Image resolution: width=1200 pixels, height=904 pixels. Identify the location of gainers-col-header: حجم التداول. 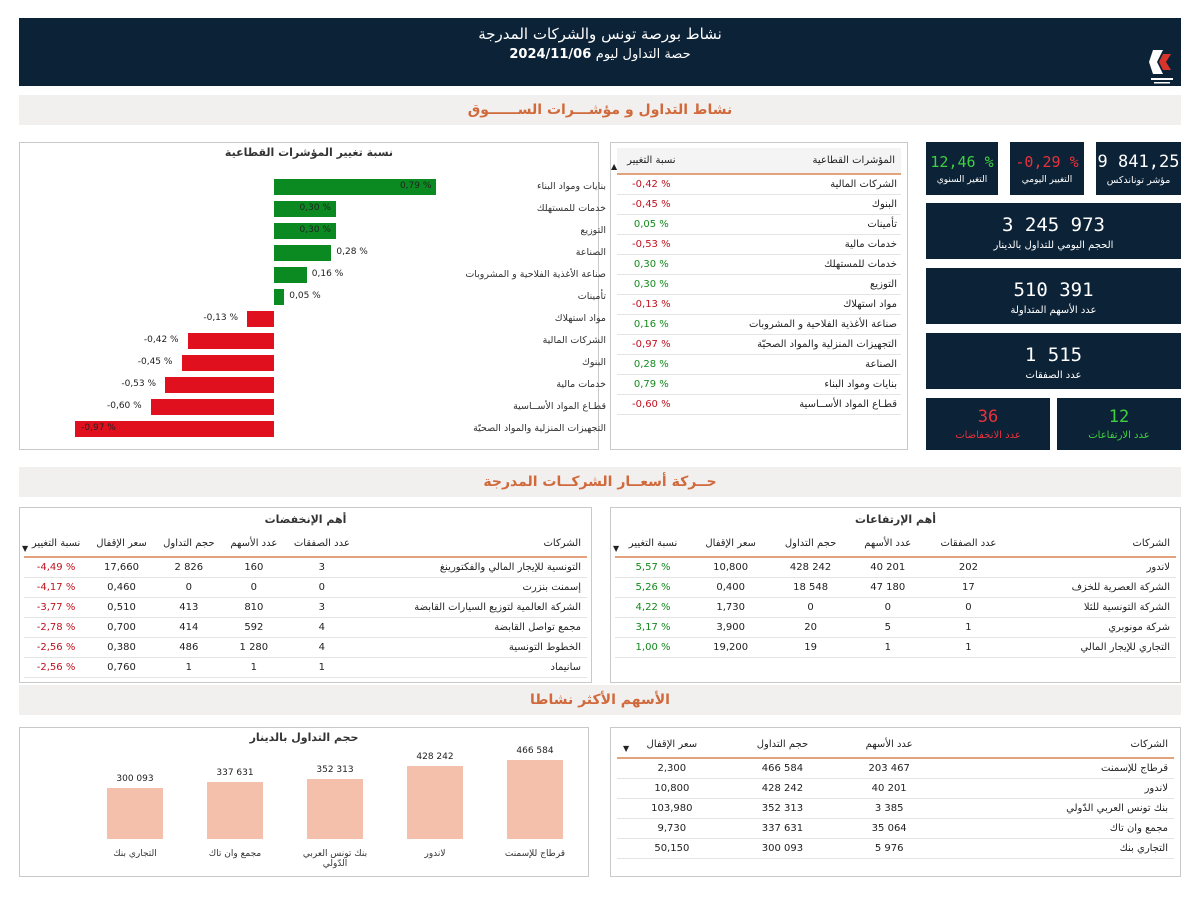
(810, 544).